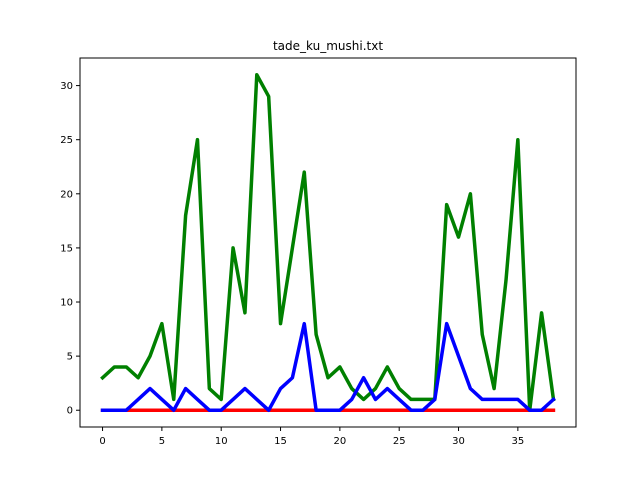  I want to click on x-axis: 0 5 10 15 20 25 30 35, so click(311, 437).